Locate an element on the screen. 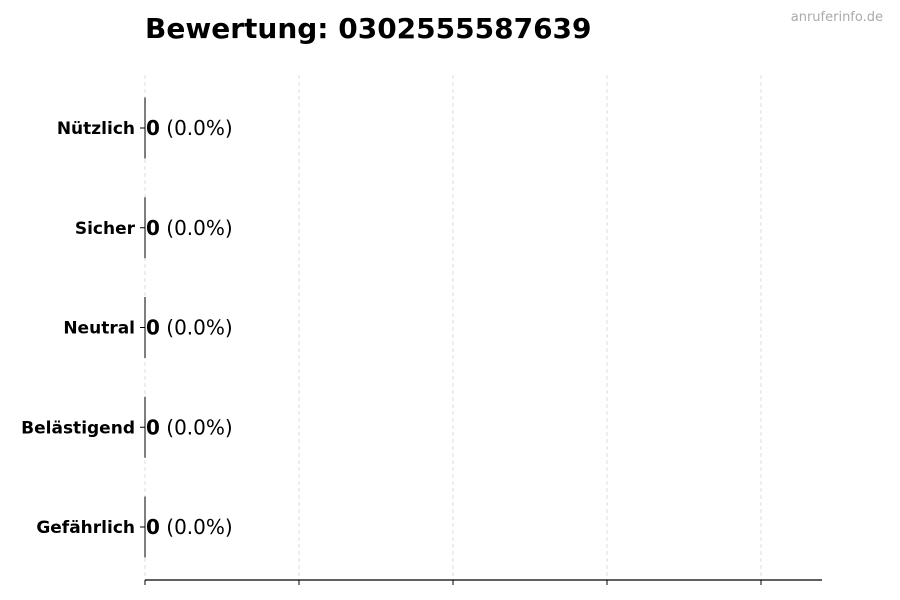 Image resolution: width=900 pixels, height=600 pixels. y-tick-label: Sicher is located at coordinates (105, 229).